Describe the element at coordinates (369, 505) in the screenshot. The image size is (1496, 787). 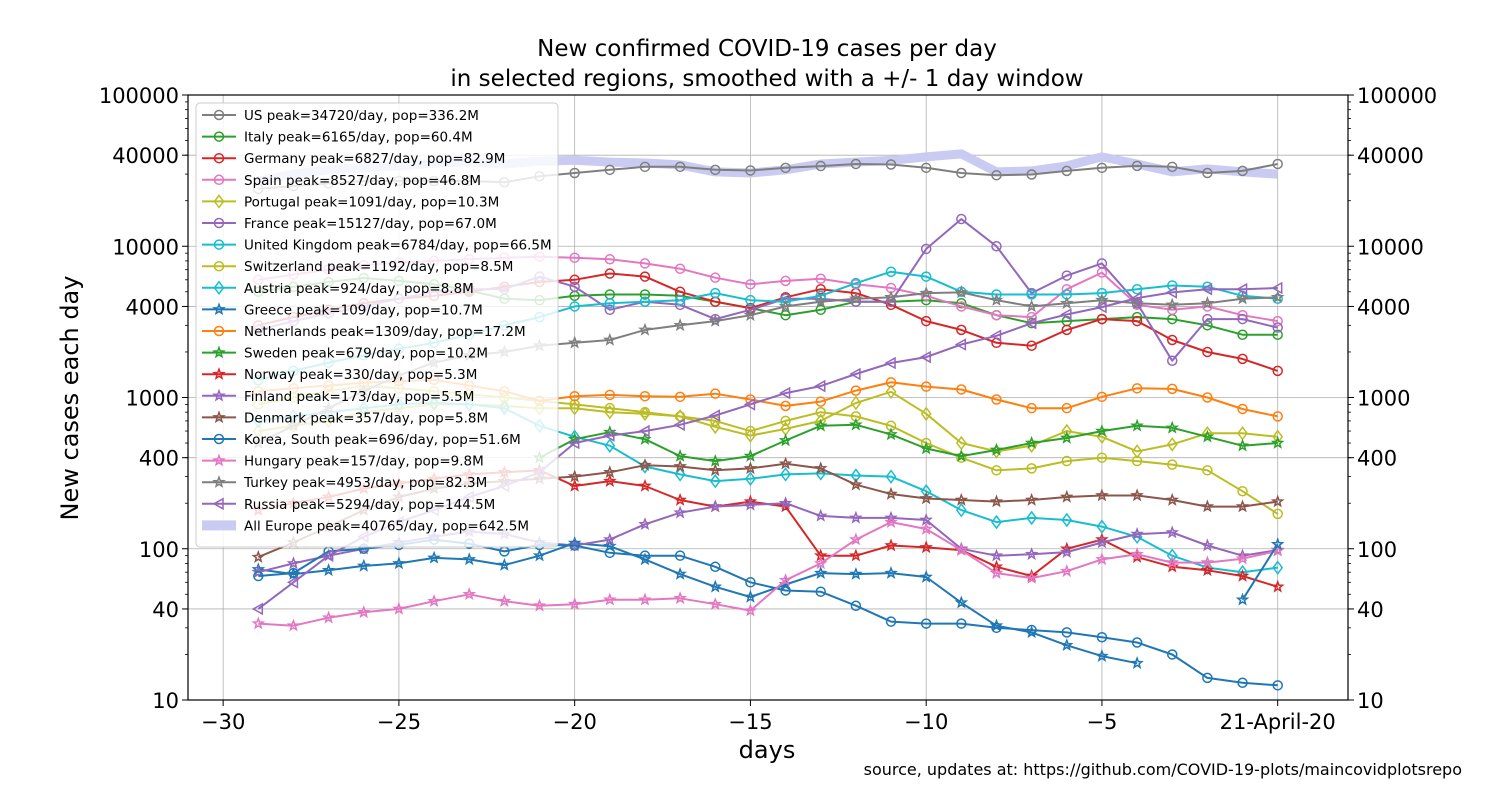
I see `legend-label: Russia peak=5294/day, pop=144.5M` at that location.